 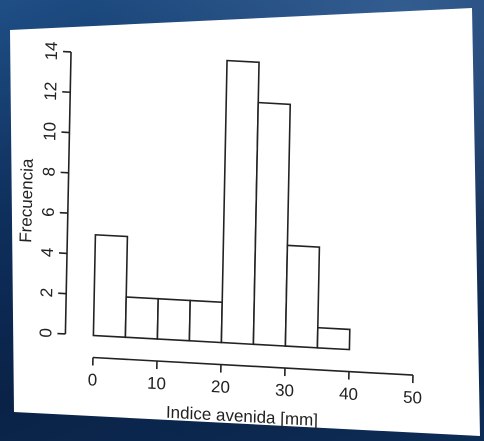 What do you see at coordinates (156, 384) in the screenshot?
I see `x-tick-label: 10` at bounding box center [156, 384].